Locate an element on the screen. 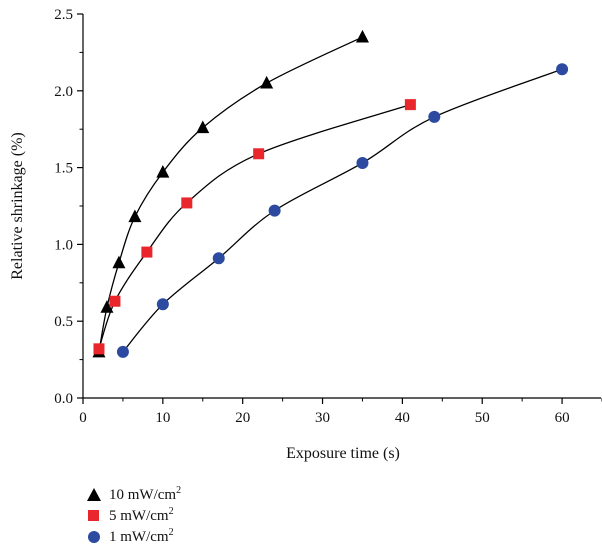 This screenshot has width=602, height=558. x-axis-title: Exposure time (s) is located at coordinates (343, 453).